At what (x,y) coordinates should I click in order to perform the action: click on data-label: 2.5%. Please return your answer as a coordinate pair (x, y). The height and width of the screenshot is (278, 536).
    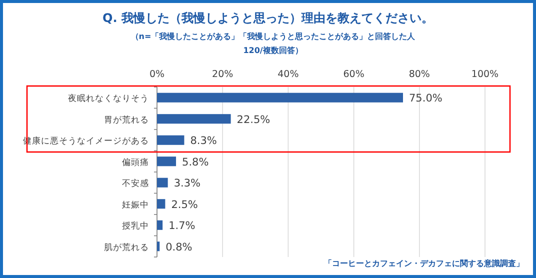
    Looking at the image, I should click on (184, 204).